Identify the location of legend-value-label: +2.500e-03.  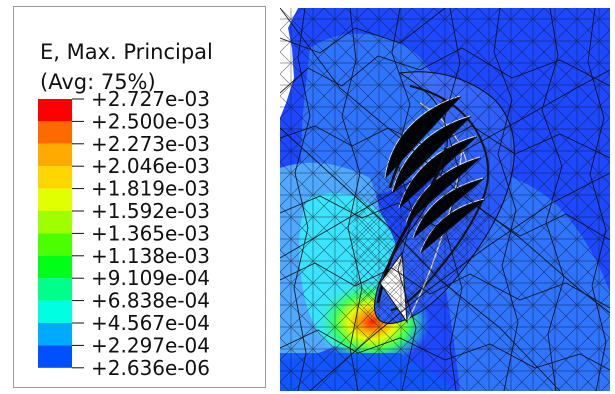
(150, 121).